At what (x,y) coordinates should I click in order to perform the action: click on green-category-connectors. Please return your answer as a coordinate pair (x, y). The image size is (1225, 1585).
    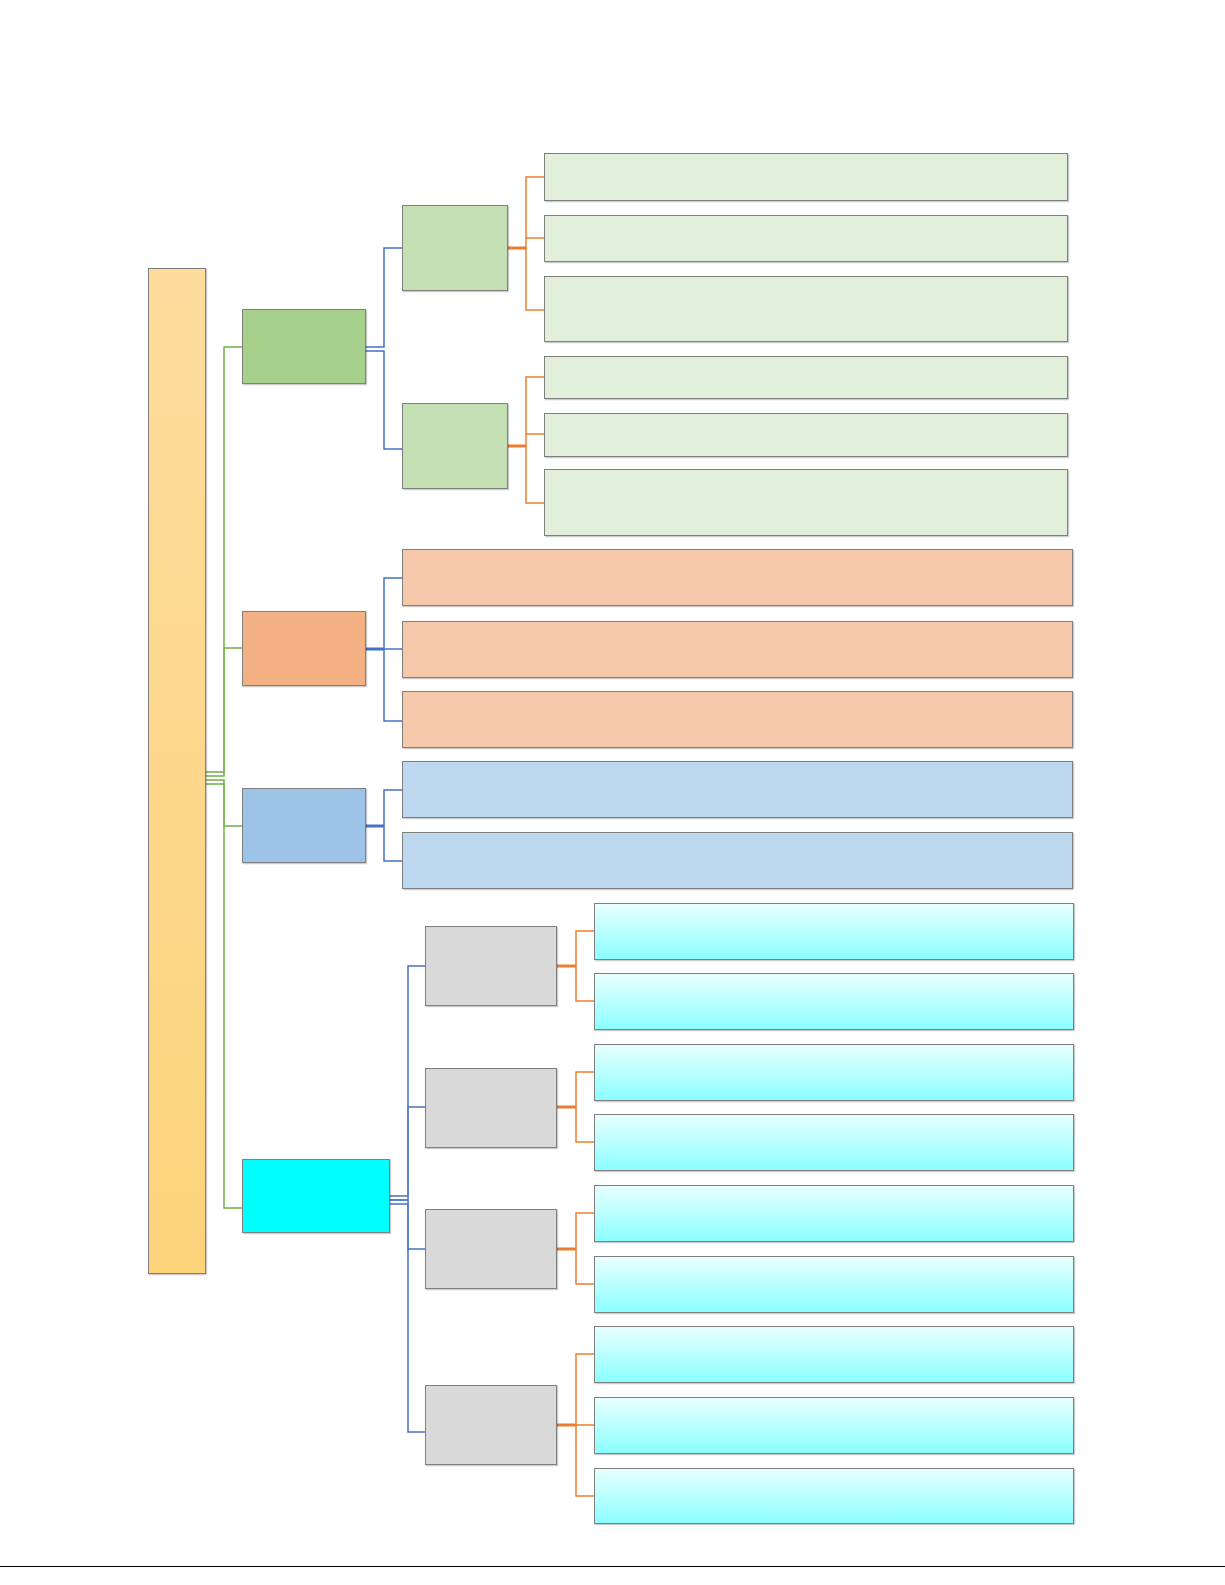
    Looking at the image, I should click on (384, 348).